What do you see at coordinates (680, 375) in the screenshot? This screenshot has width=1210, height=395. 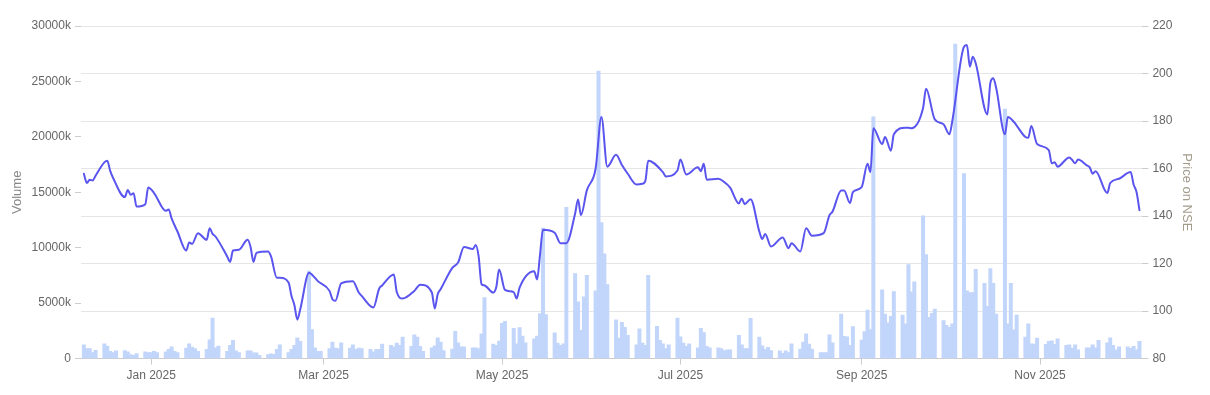 I see `x-tick-label: Jul 2025` at bounding box center [680, 375].